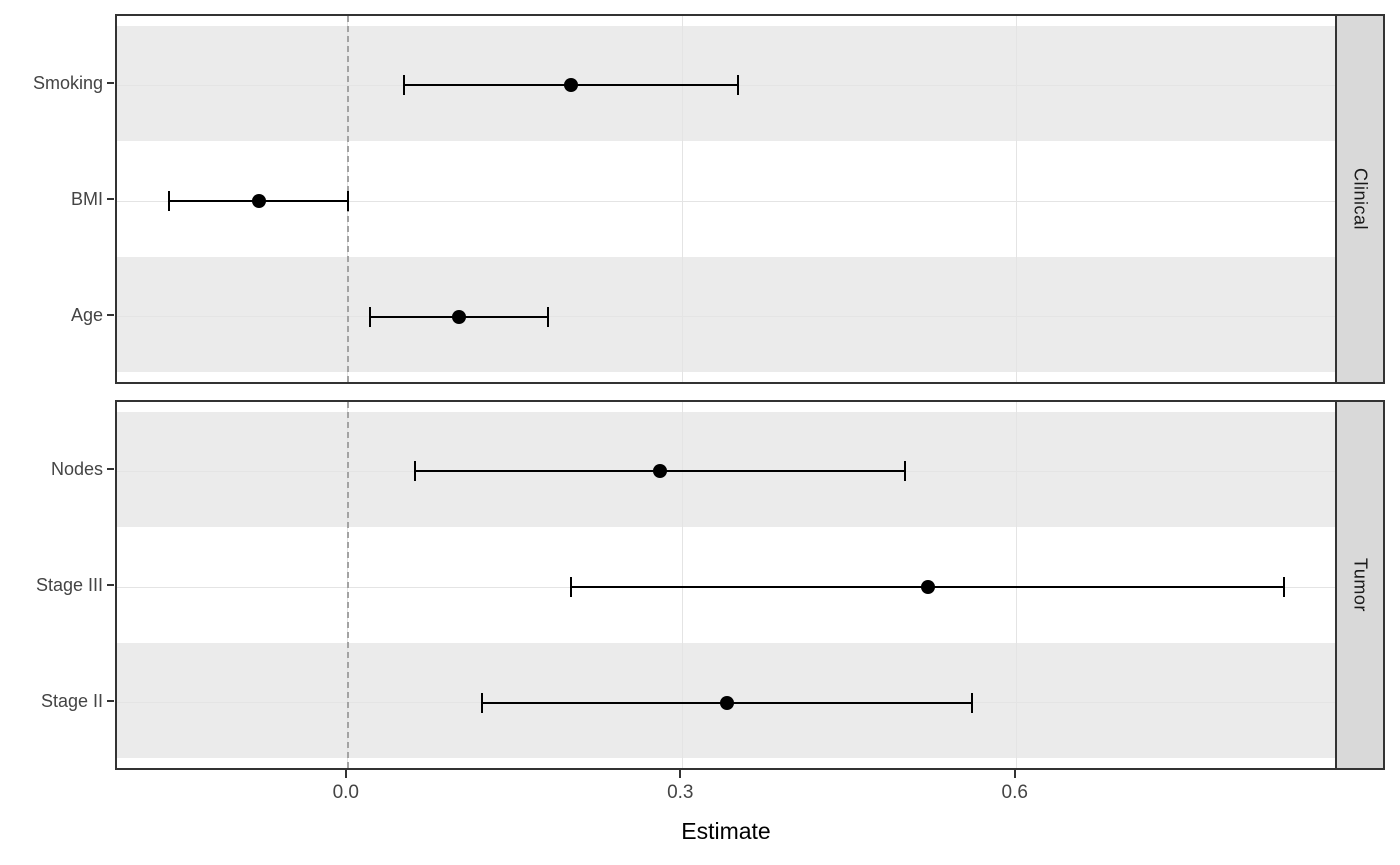  I want to click on category-label: Age, so click(86, 314).